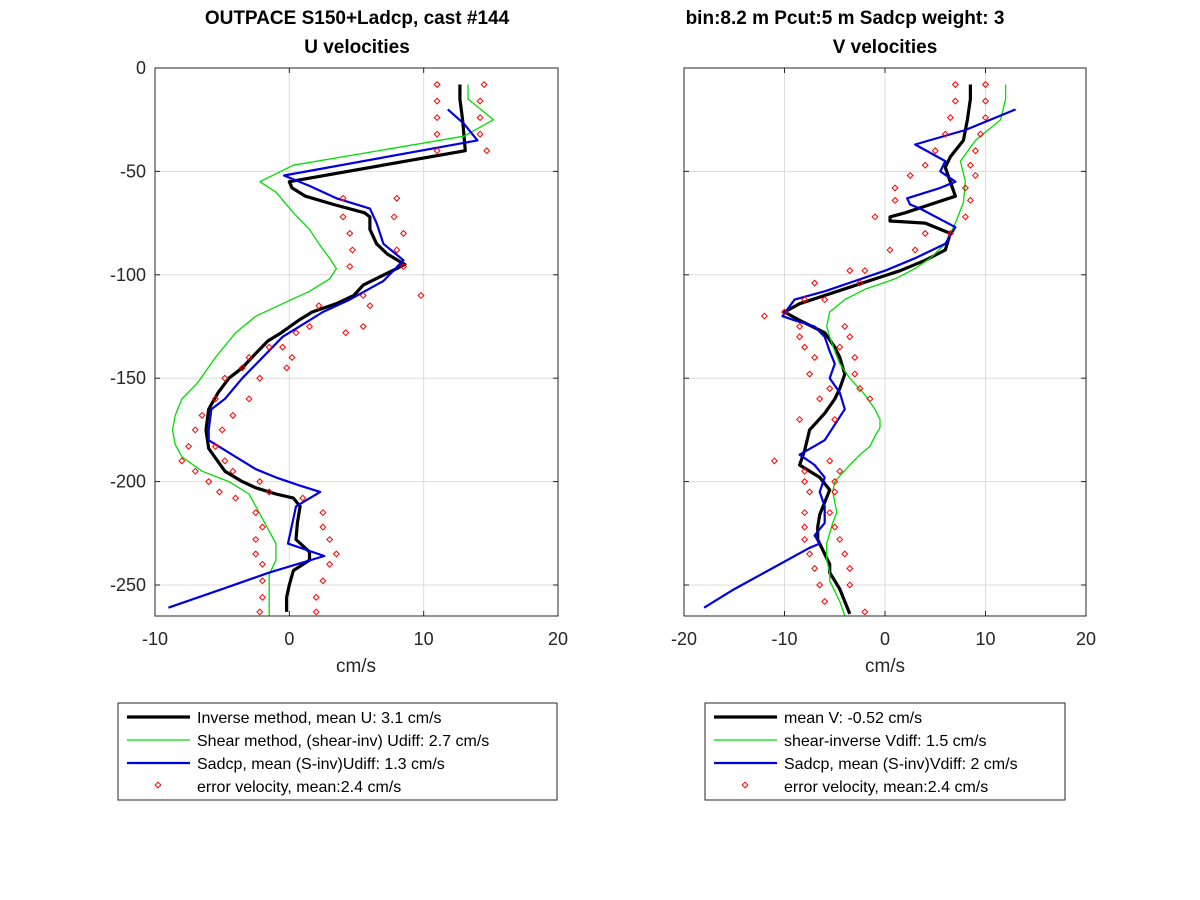 The height and width of the screenshot is (900, 1200). Describe the element at coordinates (853, 718) in the screenshot. I see `v-legend-mean: mean V: -0.52 cm/s` at that location.